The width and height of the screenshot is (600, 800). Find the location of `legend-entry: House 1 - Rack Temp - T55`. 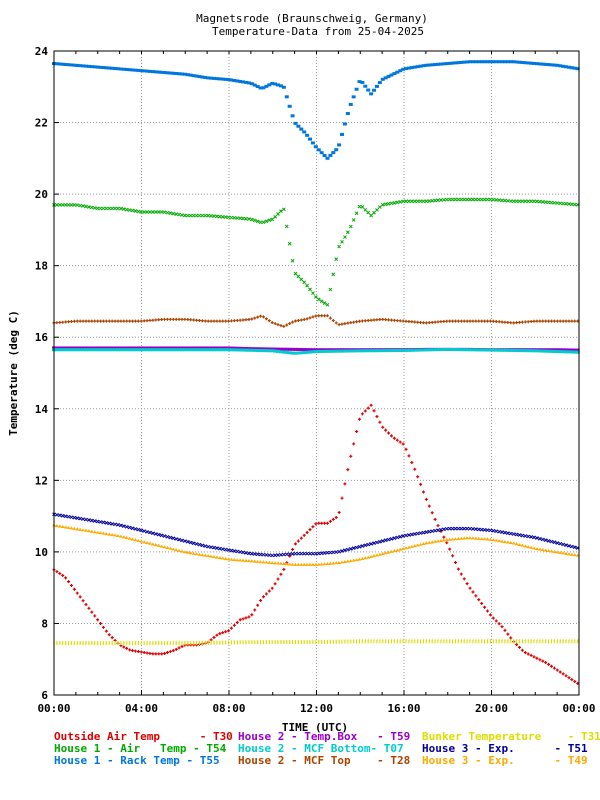

legend-entry: House 1 - Rack Temp - T55 is located at coordinates (137, 760).